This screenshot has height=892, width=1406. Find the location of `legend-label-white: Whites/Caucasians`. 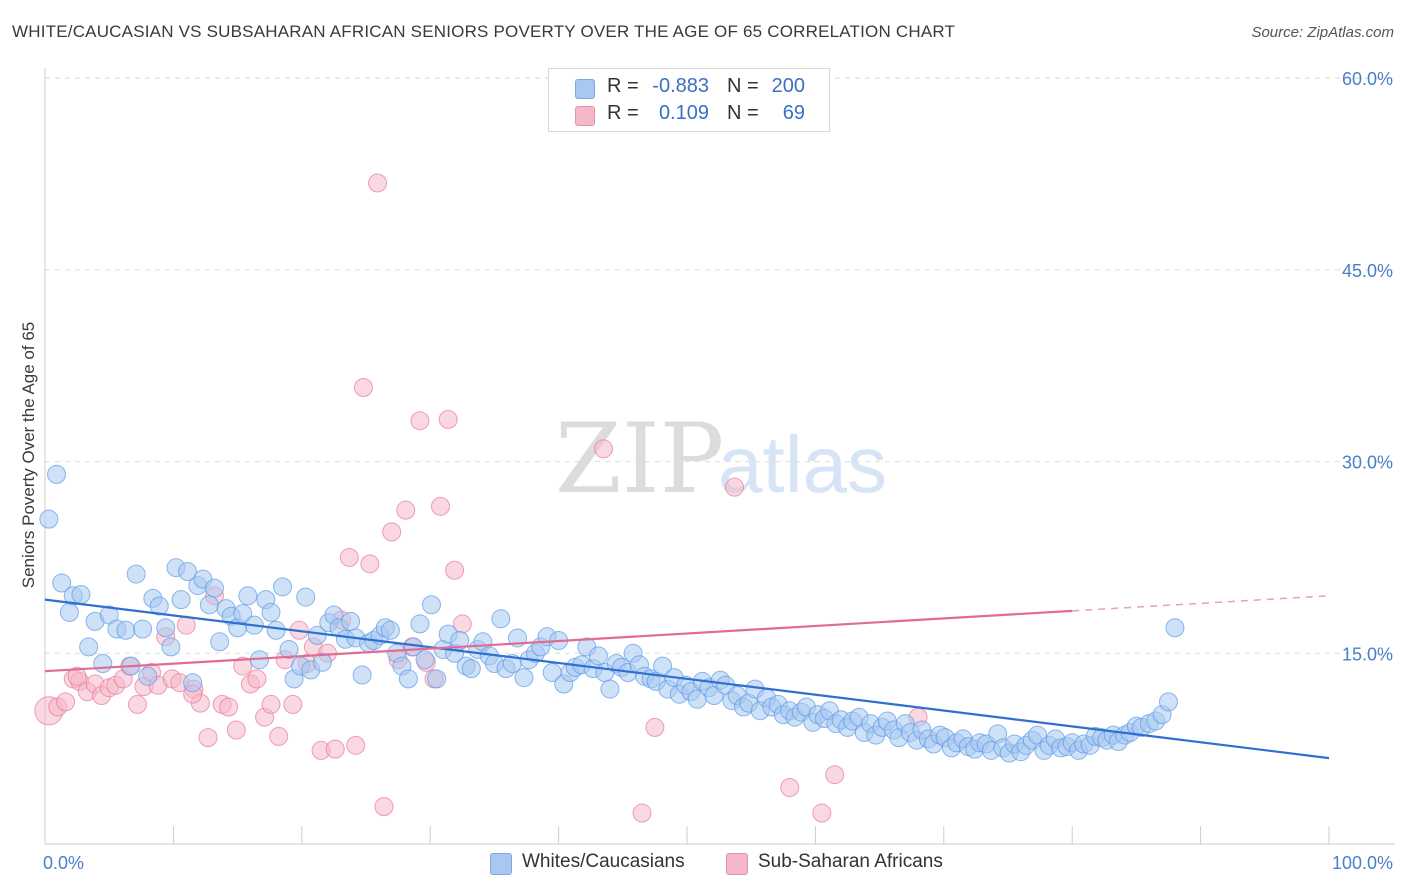

legend-label-white: Whites/Caucasians is located at coordinates (603, 861).